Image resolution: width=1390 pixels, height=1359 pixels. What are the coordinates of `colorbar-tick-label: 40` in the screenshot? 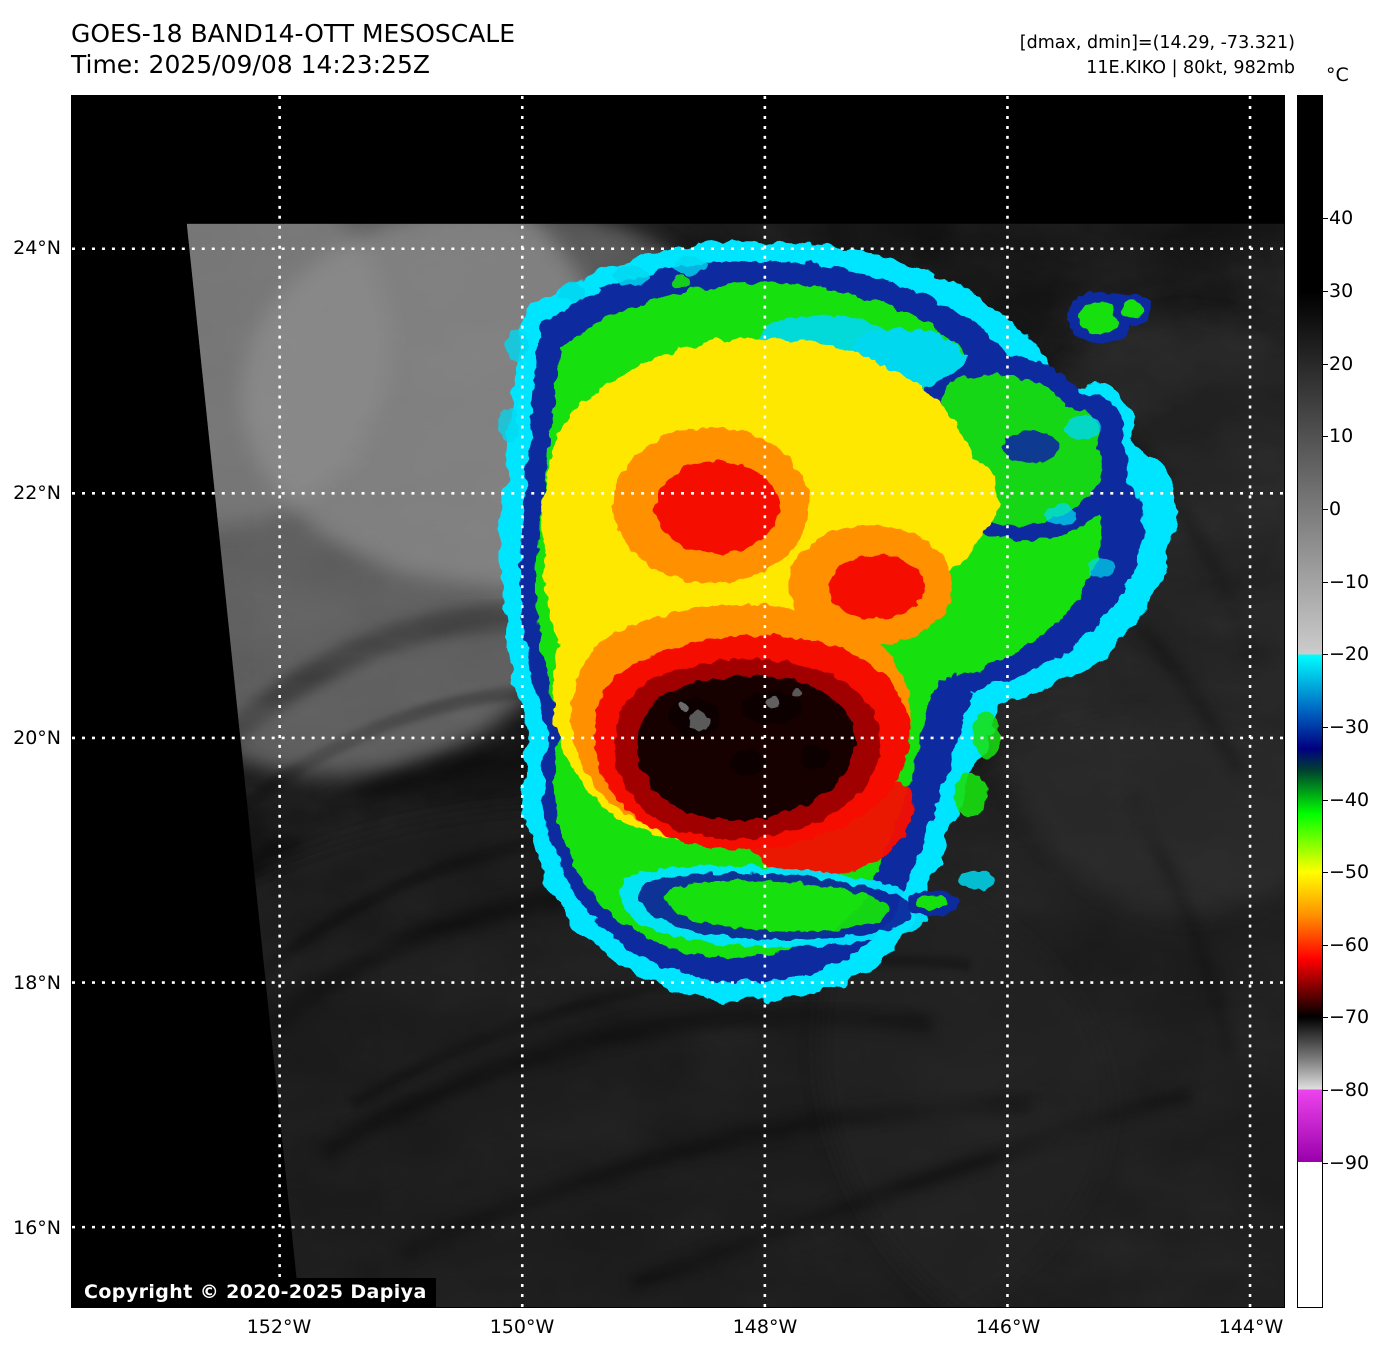 It's located at (1341, 218).